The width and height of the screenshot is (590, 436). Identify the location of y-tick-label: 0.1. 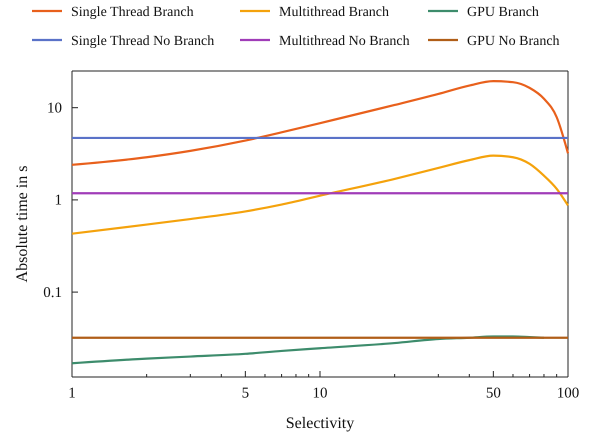
(52, 292).